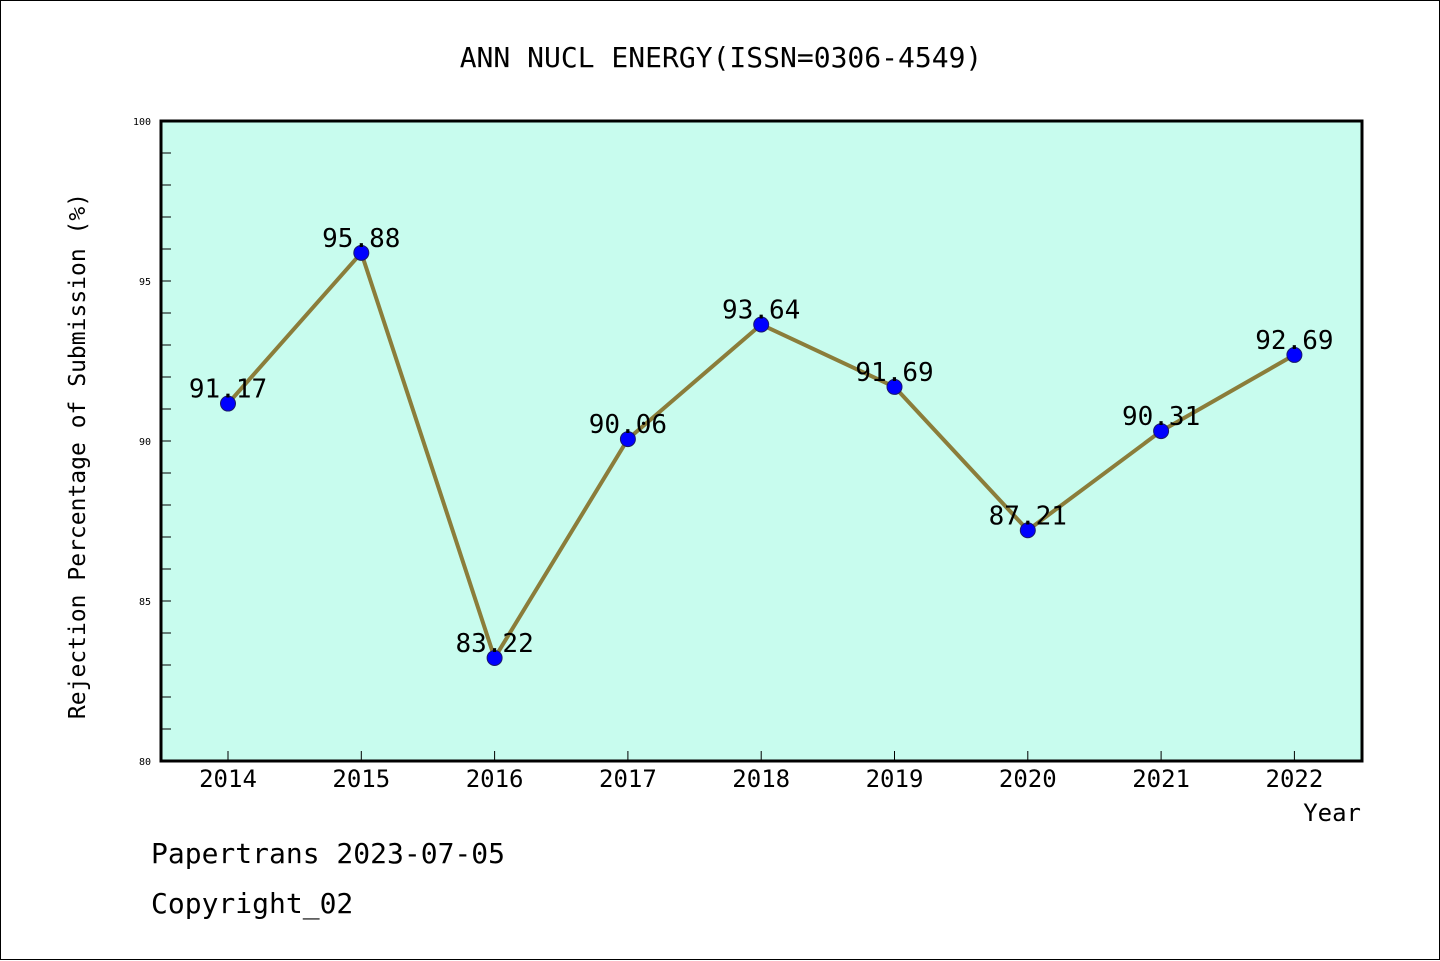 The image size is (1440, 961). What do you see at coordinates (145, 442) in the screenshot?
I see `y-tick-label: 90` at bounding box center [145, 442].